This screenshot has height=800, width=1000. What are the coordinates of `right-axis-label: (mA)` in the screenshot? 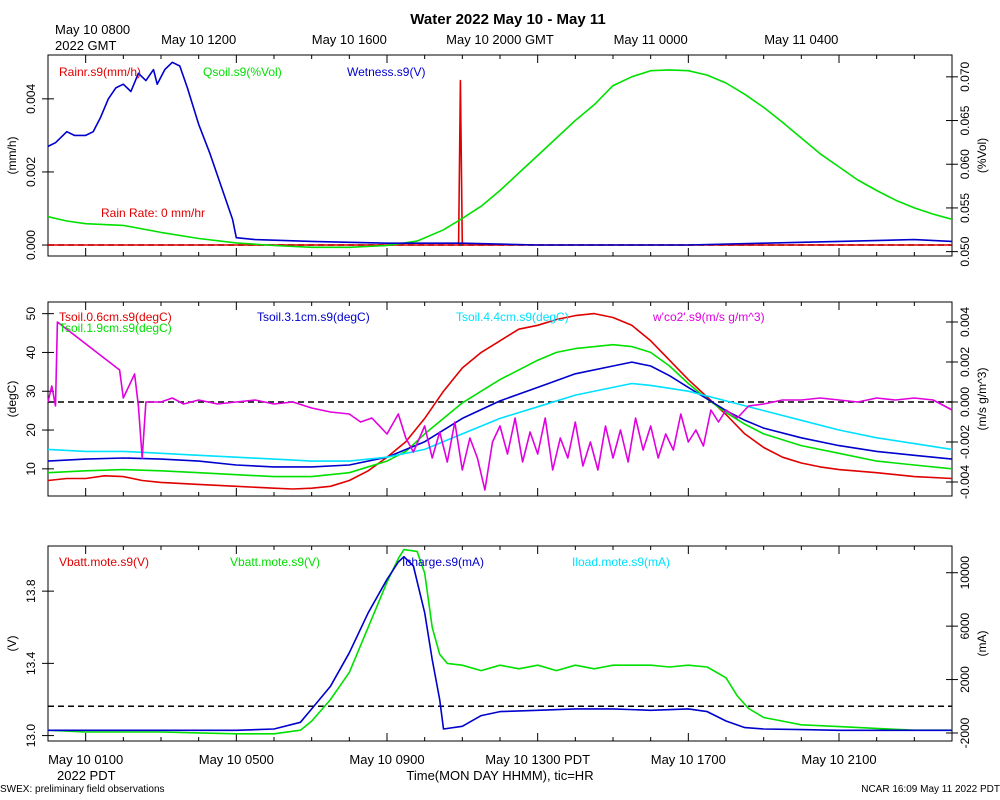 It's located at (982, 644).